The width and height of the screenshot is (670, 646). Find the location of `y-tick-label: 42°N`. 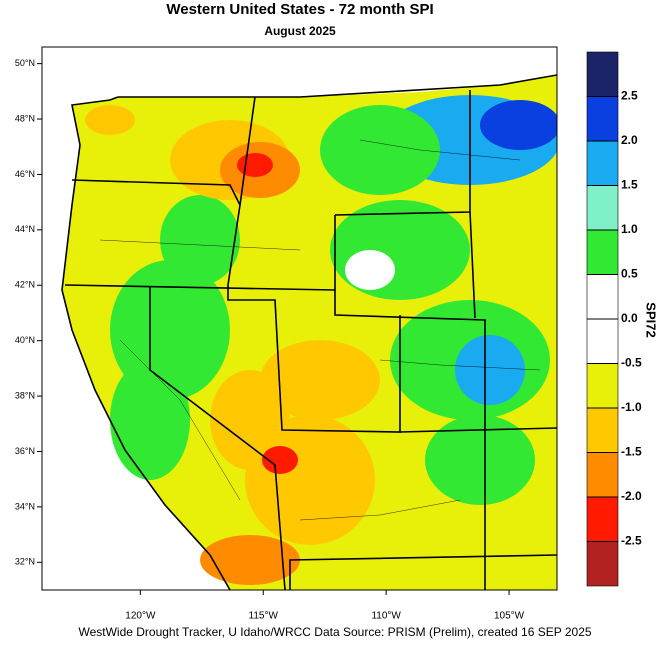

y-tick-label: 42°N is located at coordinates (25, 285).